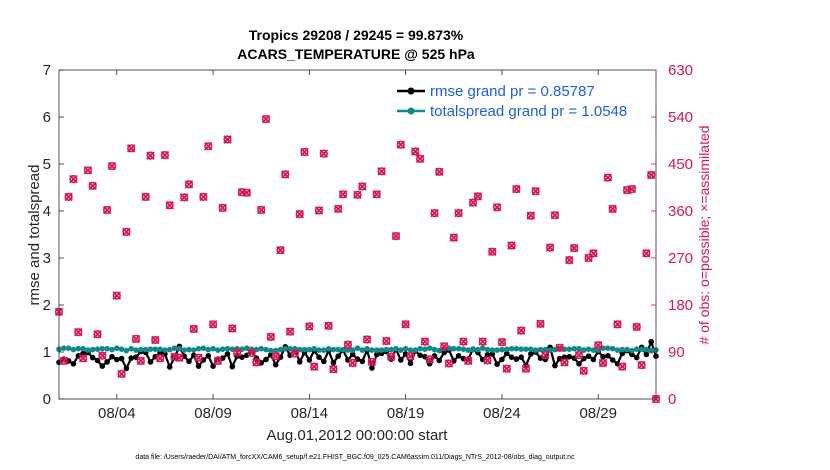 This screenshot has width=830, height=470. I want to click on y2-tick-label: 270, so click(680, 258).